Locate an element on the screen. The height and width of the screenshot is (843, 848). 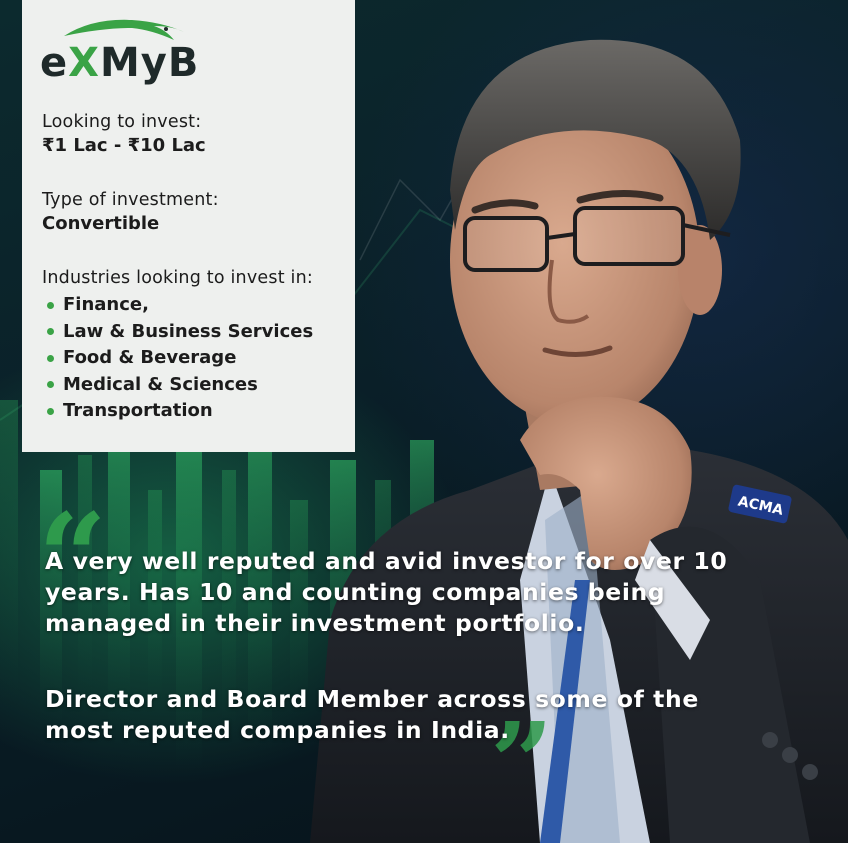
list-item: Finance, is located at coordinates (177, 305).